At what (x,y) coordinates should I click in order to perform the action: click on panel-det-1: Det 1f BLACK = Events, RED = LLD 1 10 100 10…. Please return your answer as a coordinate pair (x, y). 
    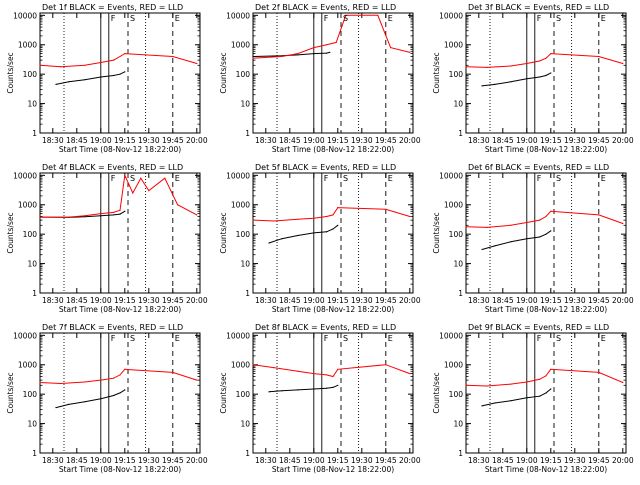
    Looking at the image, I should click on (107, 78).